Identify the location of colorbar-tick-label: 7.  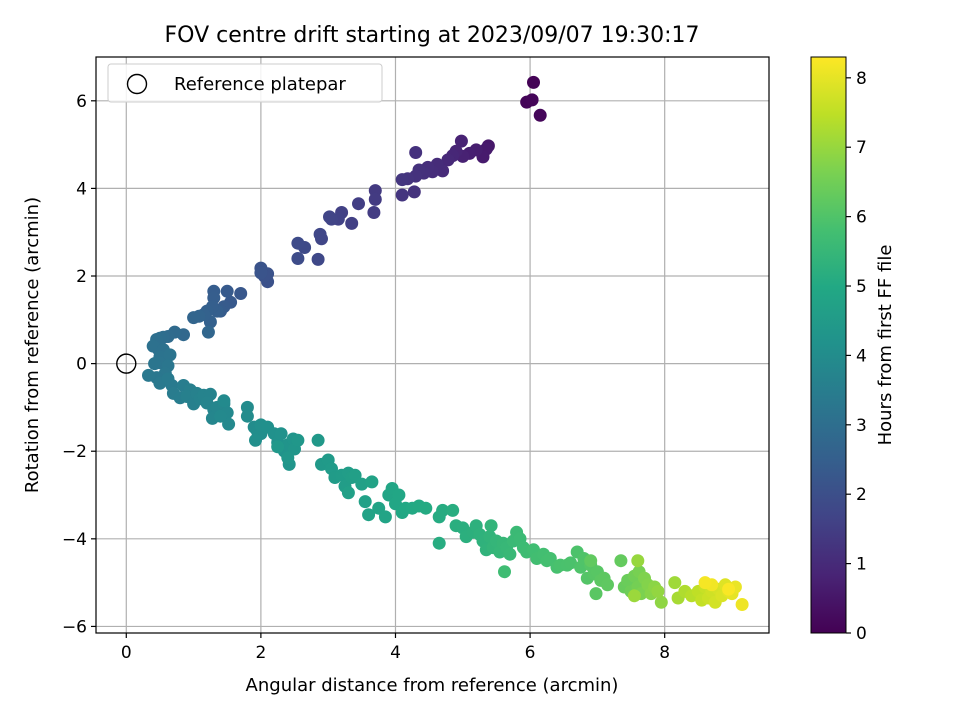
(861, 148).